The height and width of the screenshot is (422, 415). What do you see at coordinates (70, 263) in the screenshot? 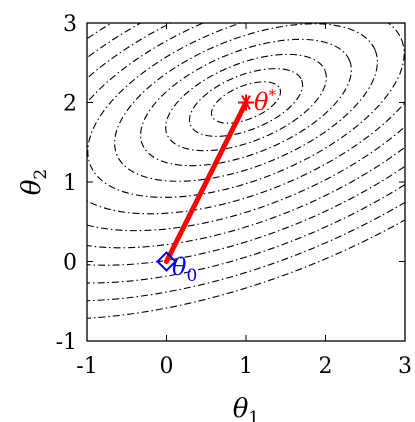
I see `y-tick-label: 0` at bounding box center [70, 263].